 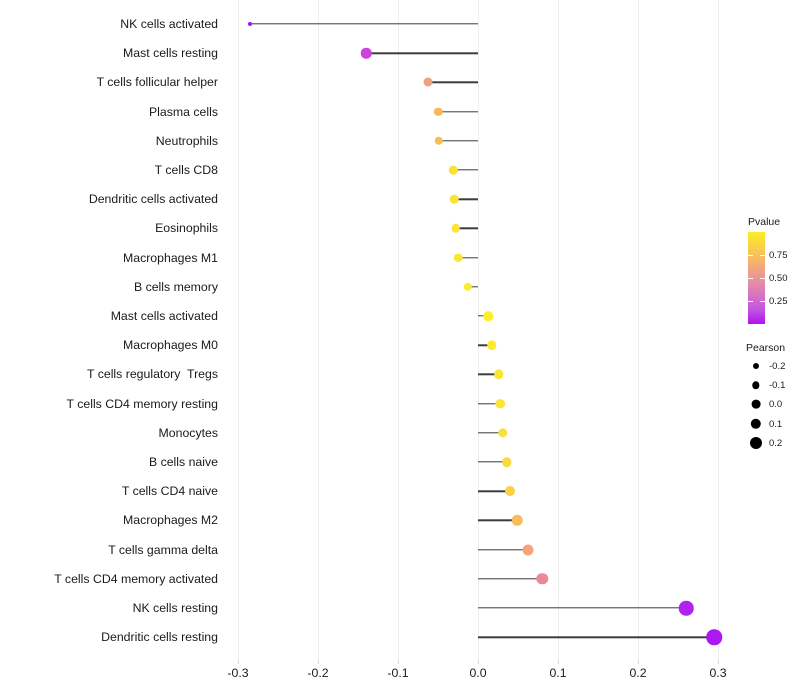 What do you see at coordinates (159, 637) in the screenshot?
I see `y-axis-tick-label: Dendritic cells resting` at bounding box center [159, 637].